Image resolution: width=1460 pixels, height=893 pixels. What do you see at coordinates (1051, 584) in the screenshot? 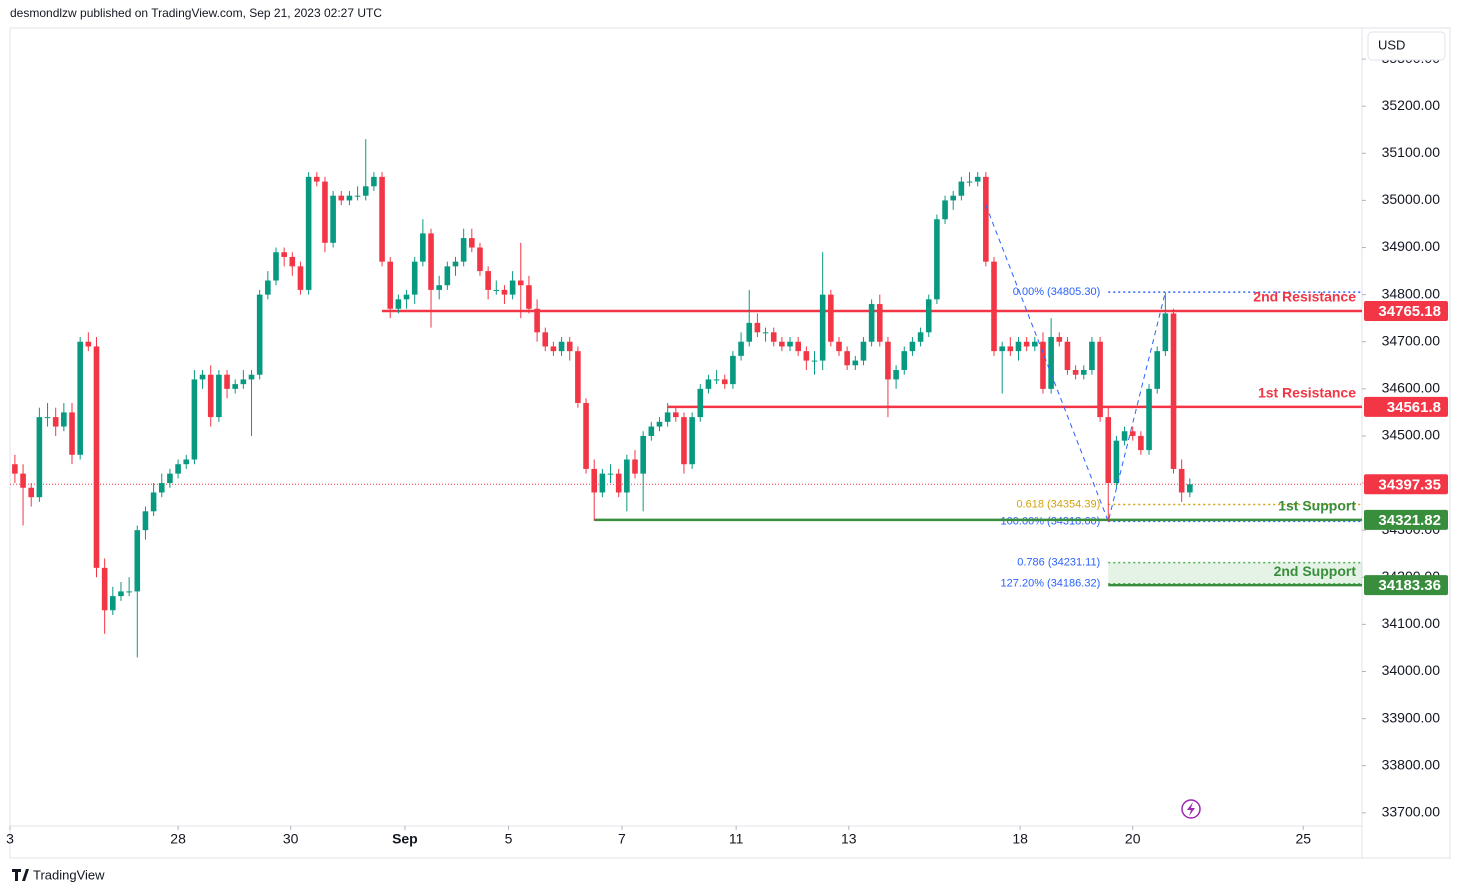
I see `fib-label: 127.20% (34186.32)` at bounding box center [1051, 584].